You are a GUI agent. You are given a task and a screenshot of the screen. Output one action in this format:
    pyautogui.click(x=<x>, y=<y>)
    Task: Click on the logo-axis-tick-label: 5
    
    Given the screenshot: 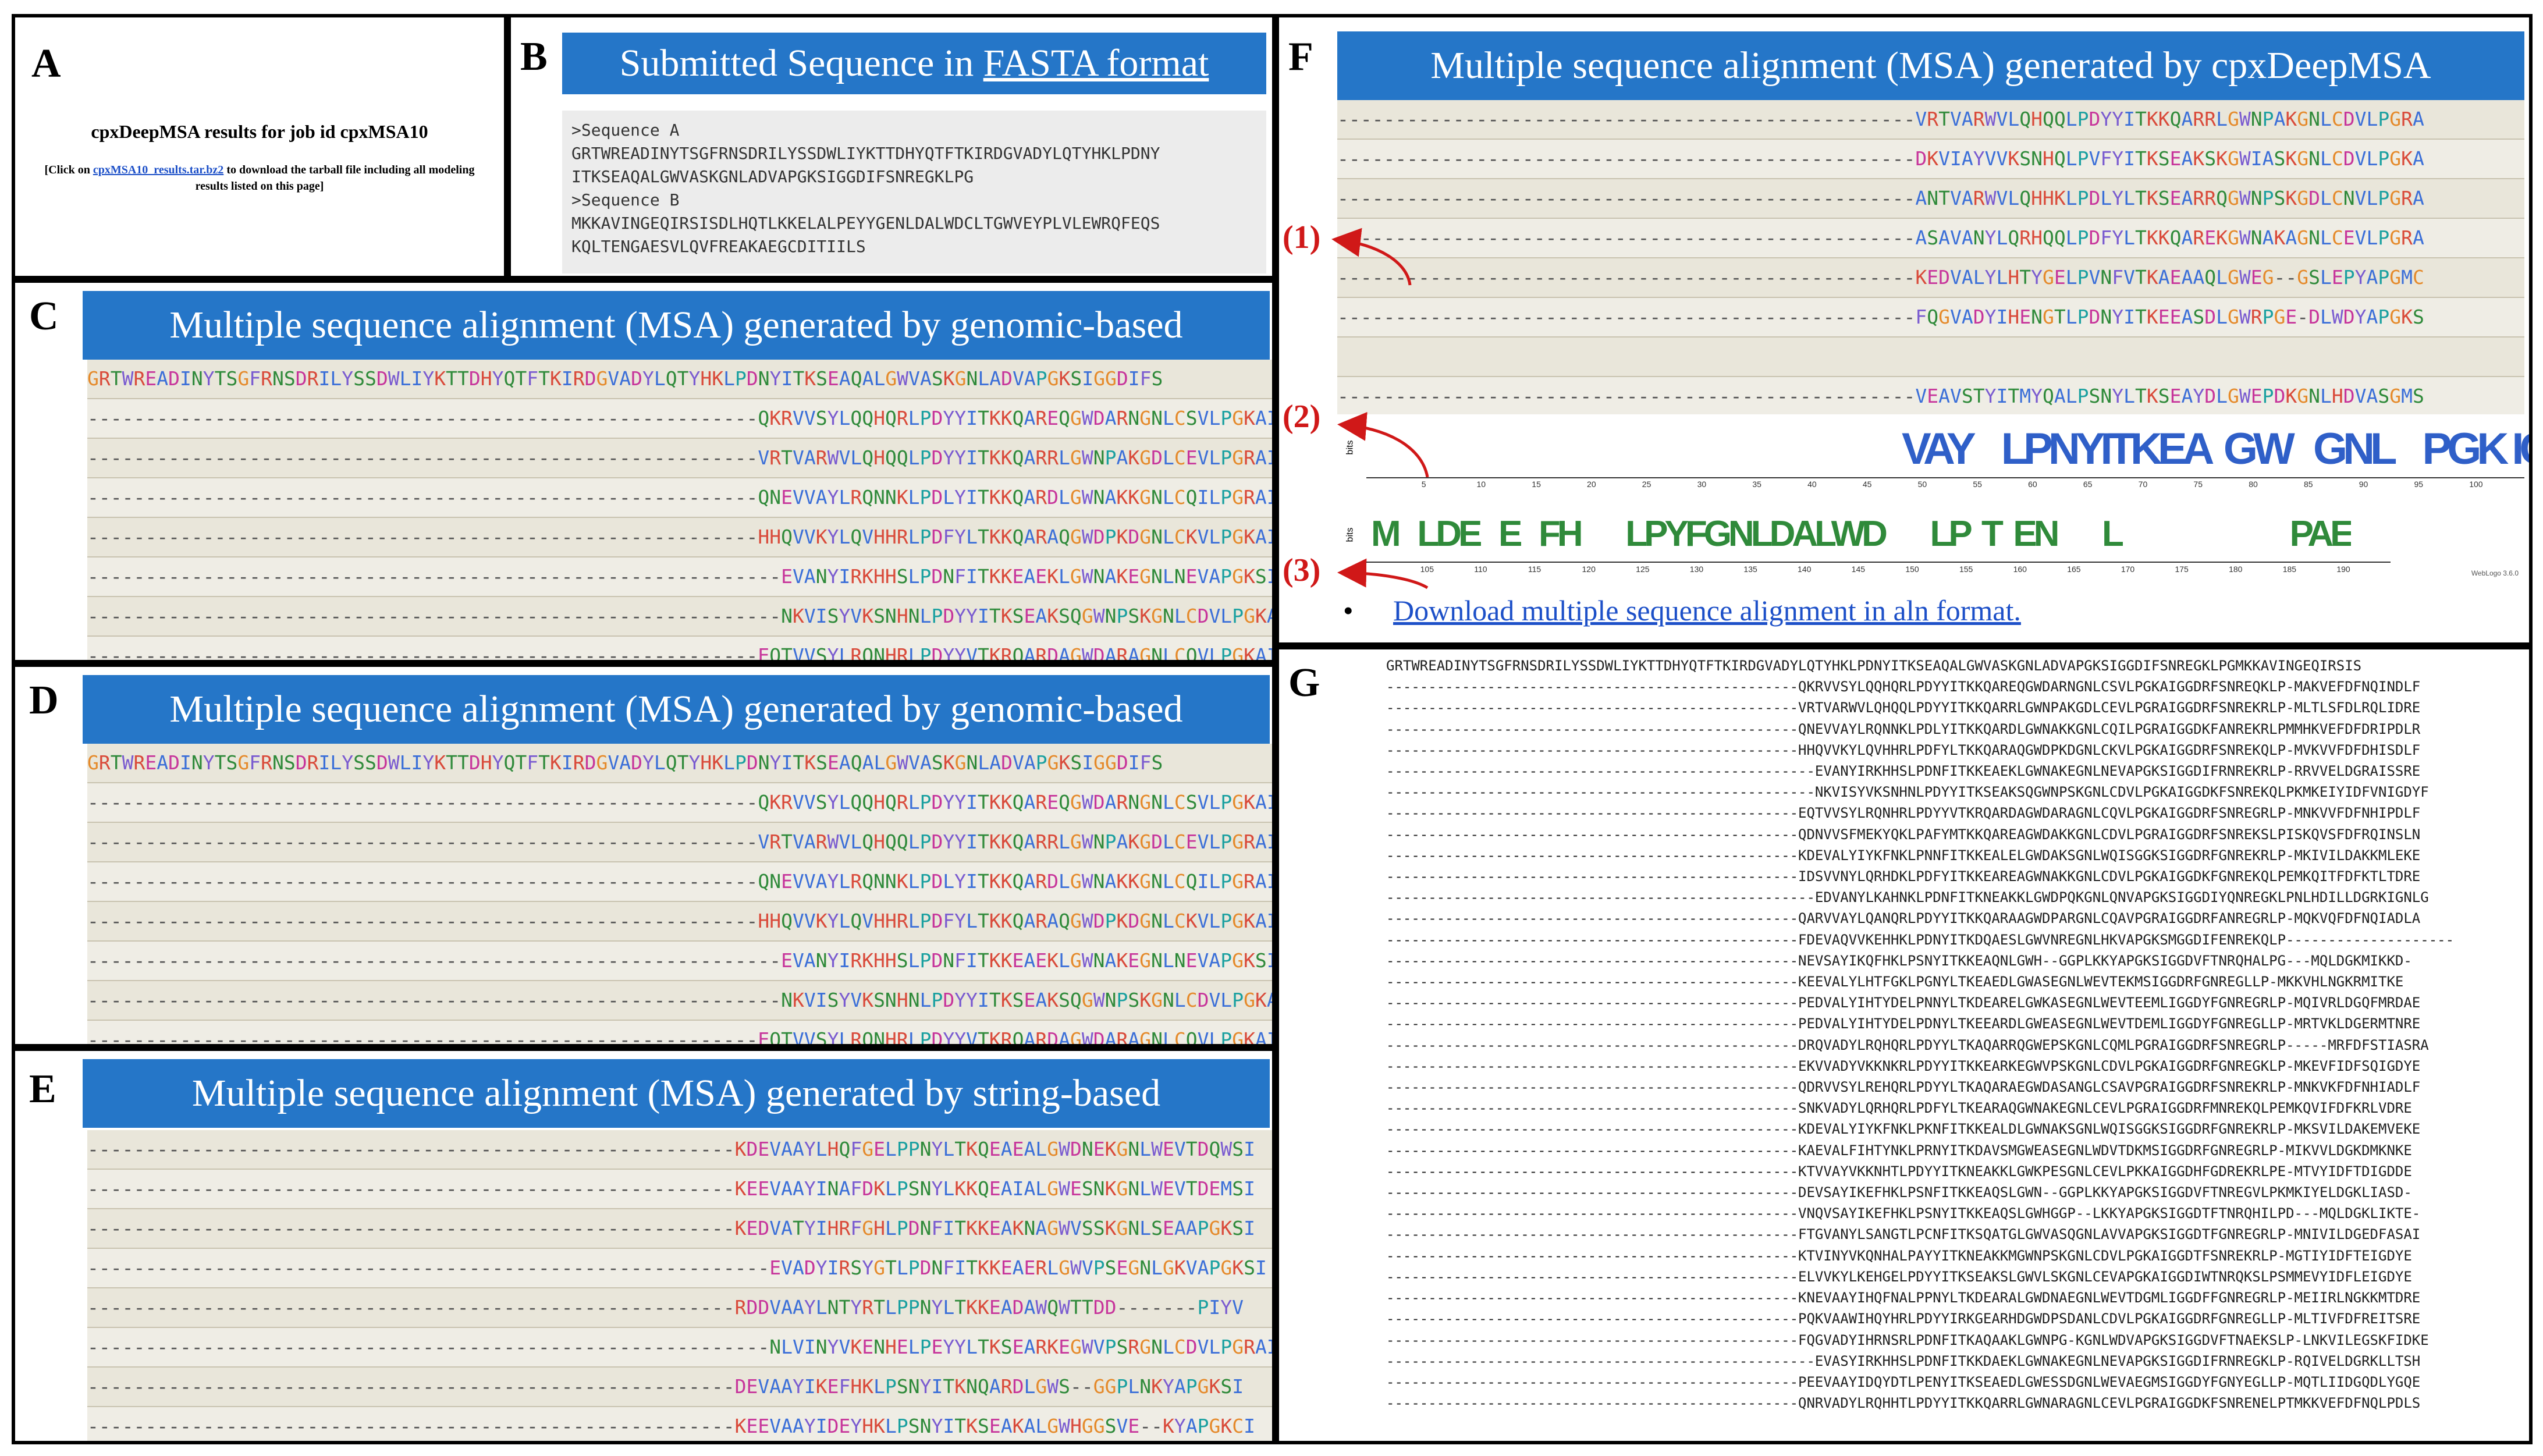 What is the action you would take?
    pyautogui.click(x=1423, y=484)
    